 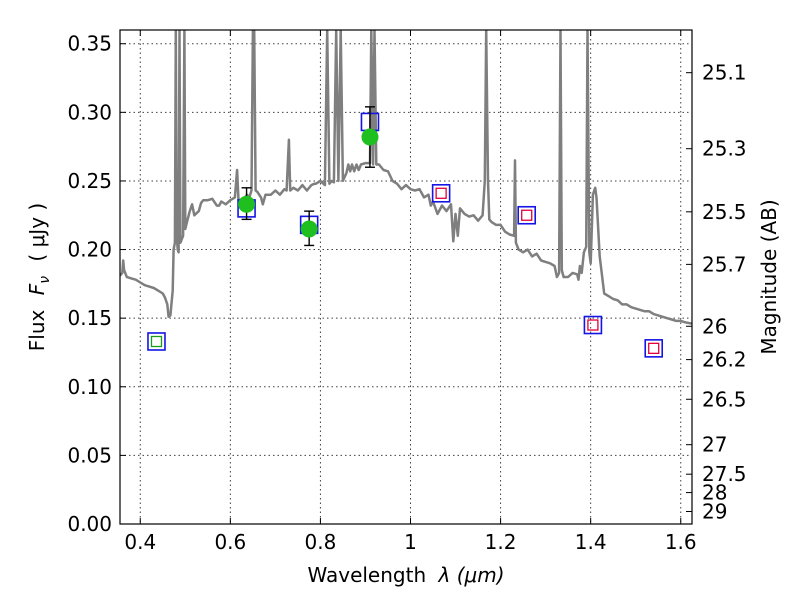 I want to click on y2-tick-label: 26.2, so click(x=724, y=360).